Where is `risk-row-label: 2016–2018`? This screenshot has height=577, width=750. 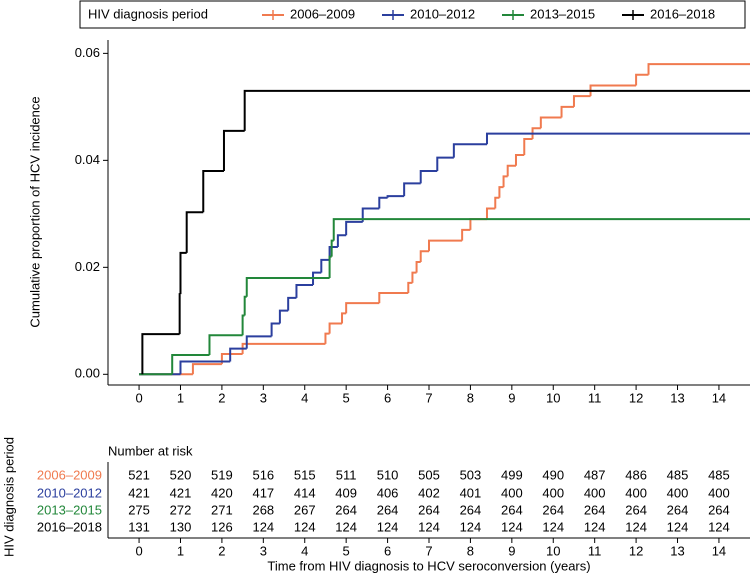 risk-row-label: 2016–2018 is located at coordinates (69, 526).